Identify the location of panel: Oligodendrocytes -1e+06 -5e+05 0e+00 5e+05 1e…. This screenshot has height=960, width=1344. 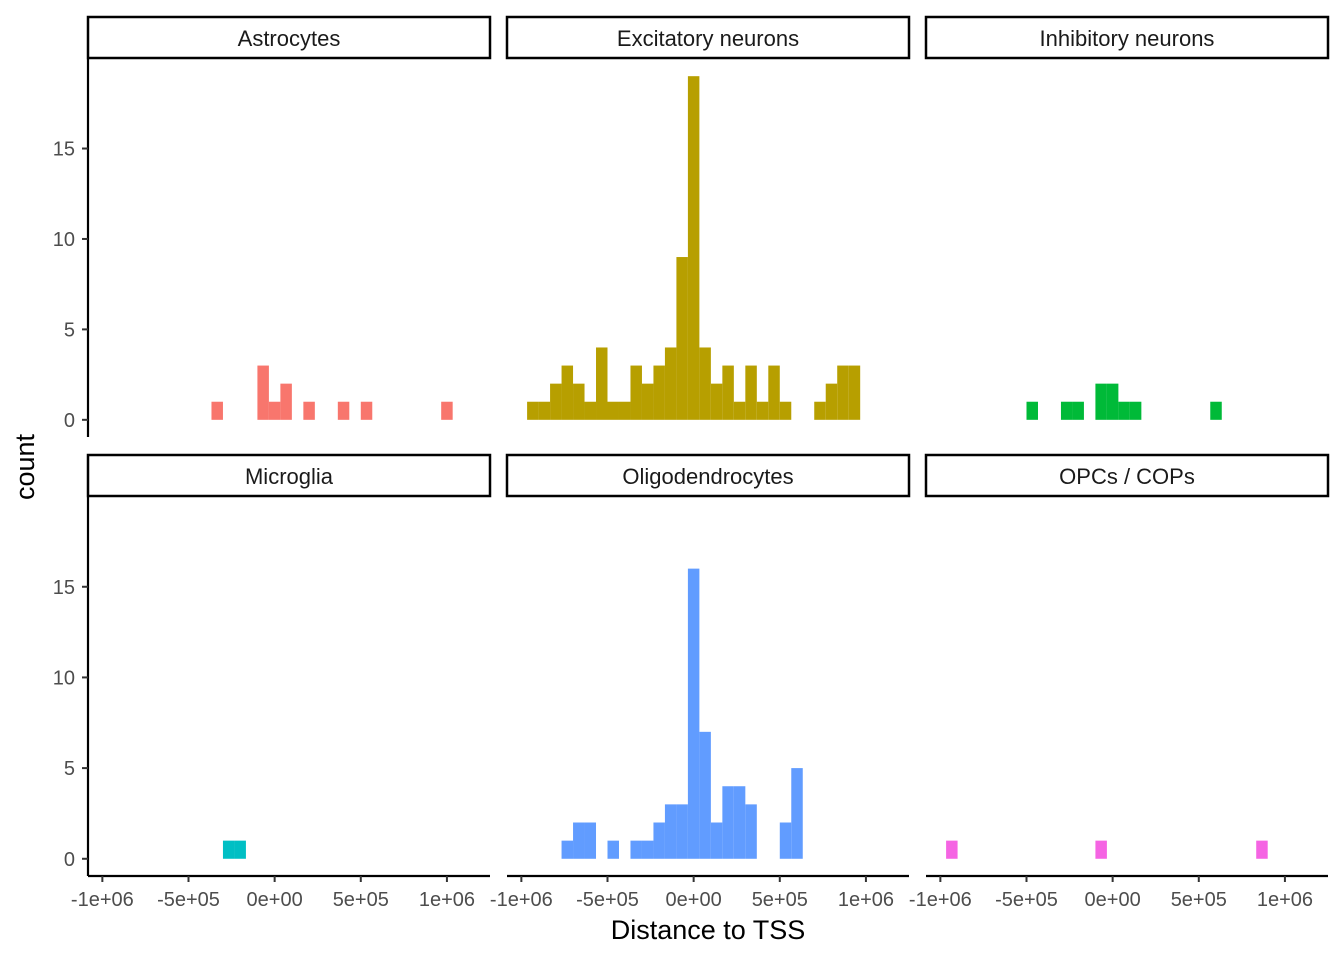
(700, 682).